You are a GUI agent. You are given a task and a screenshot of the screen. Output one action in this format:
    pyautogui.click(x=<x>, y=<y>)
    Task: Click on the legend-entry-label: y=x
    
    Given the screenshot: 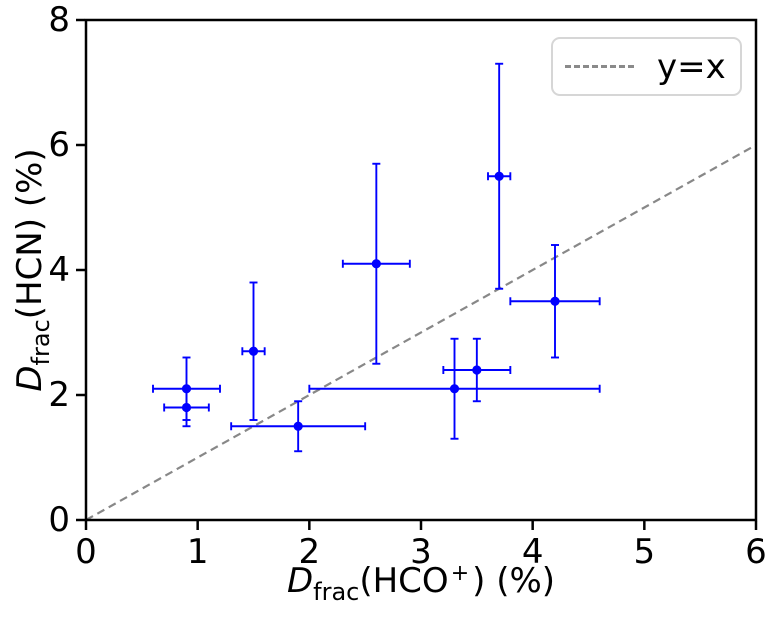 What is the action you would take?
    pyautogui.click(x=691, y=66)
    